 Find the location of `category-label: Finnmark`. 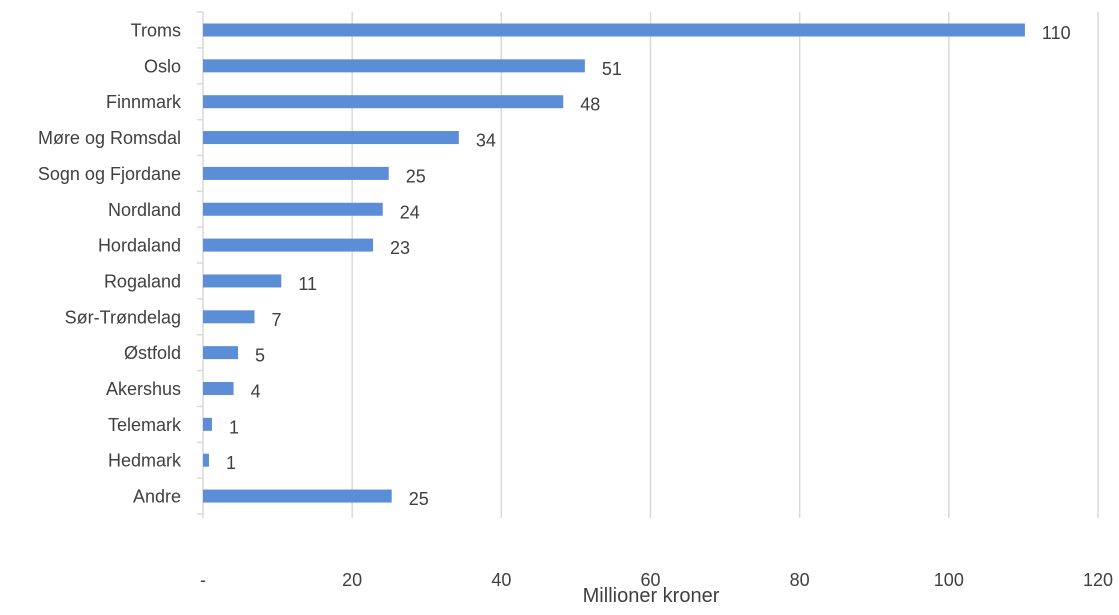

category-label: Finnmark is located at coordinates (144, 102).